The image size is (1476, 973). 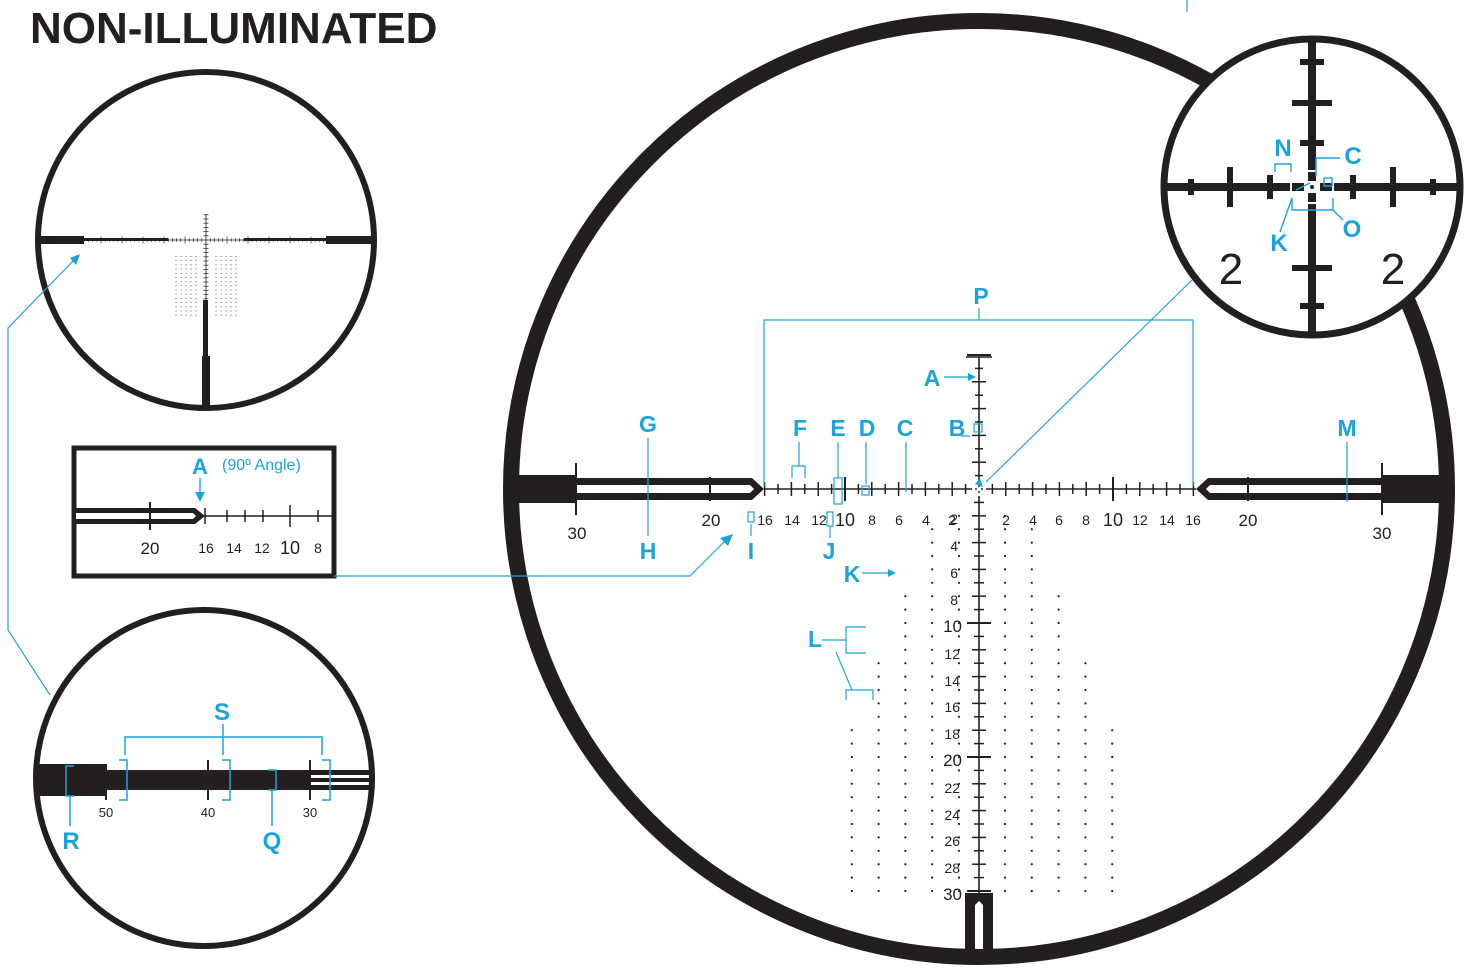 What do you see at coordinates (1193, 520) in the screenshot?
I see `h-label-right-16: 16` at bounding box center [1193, 520].